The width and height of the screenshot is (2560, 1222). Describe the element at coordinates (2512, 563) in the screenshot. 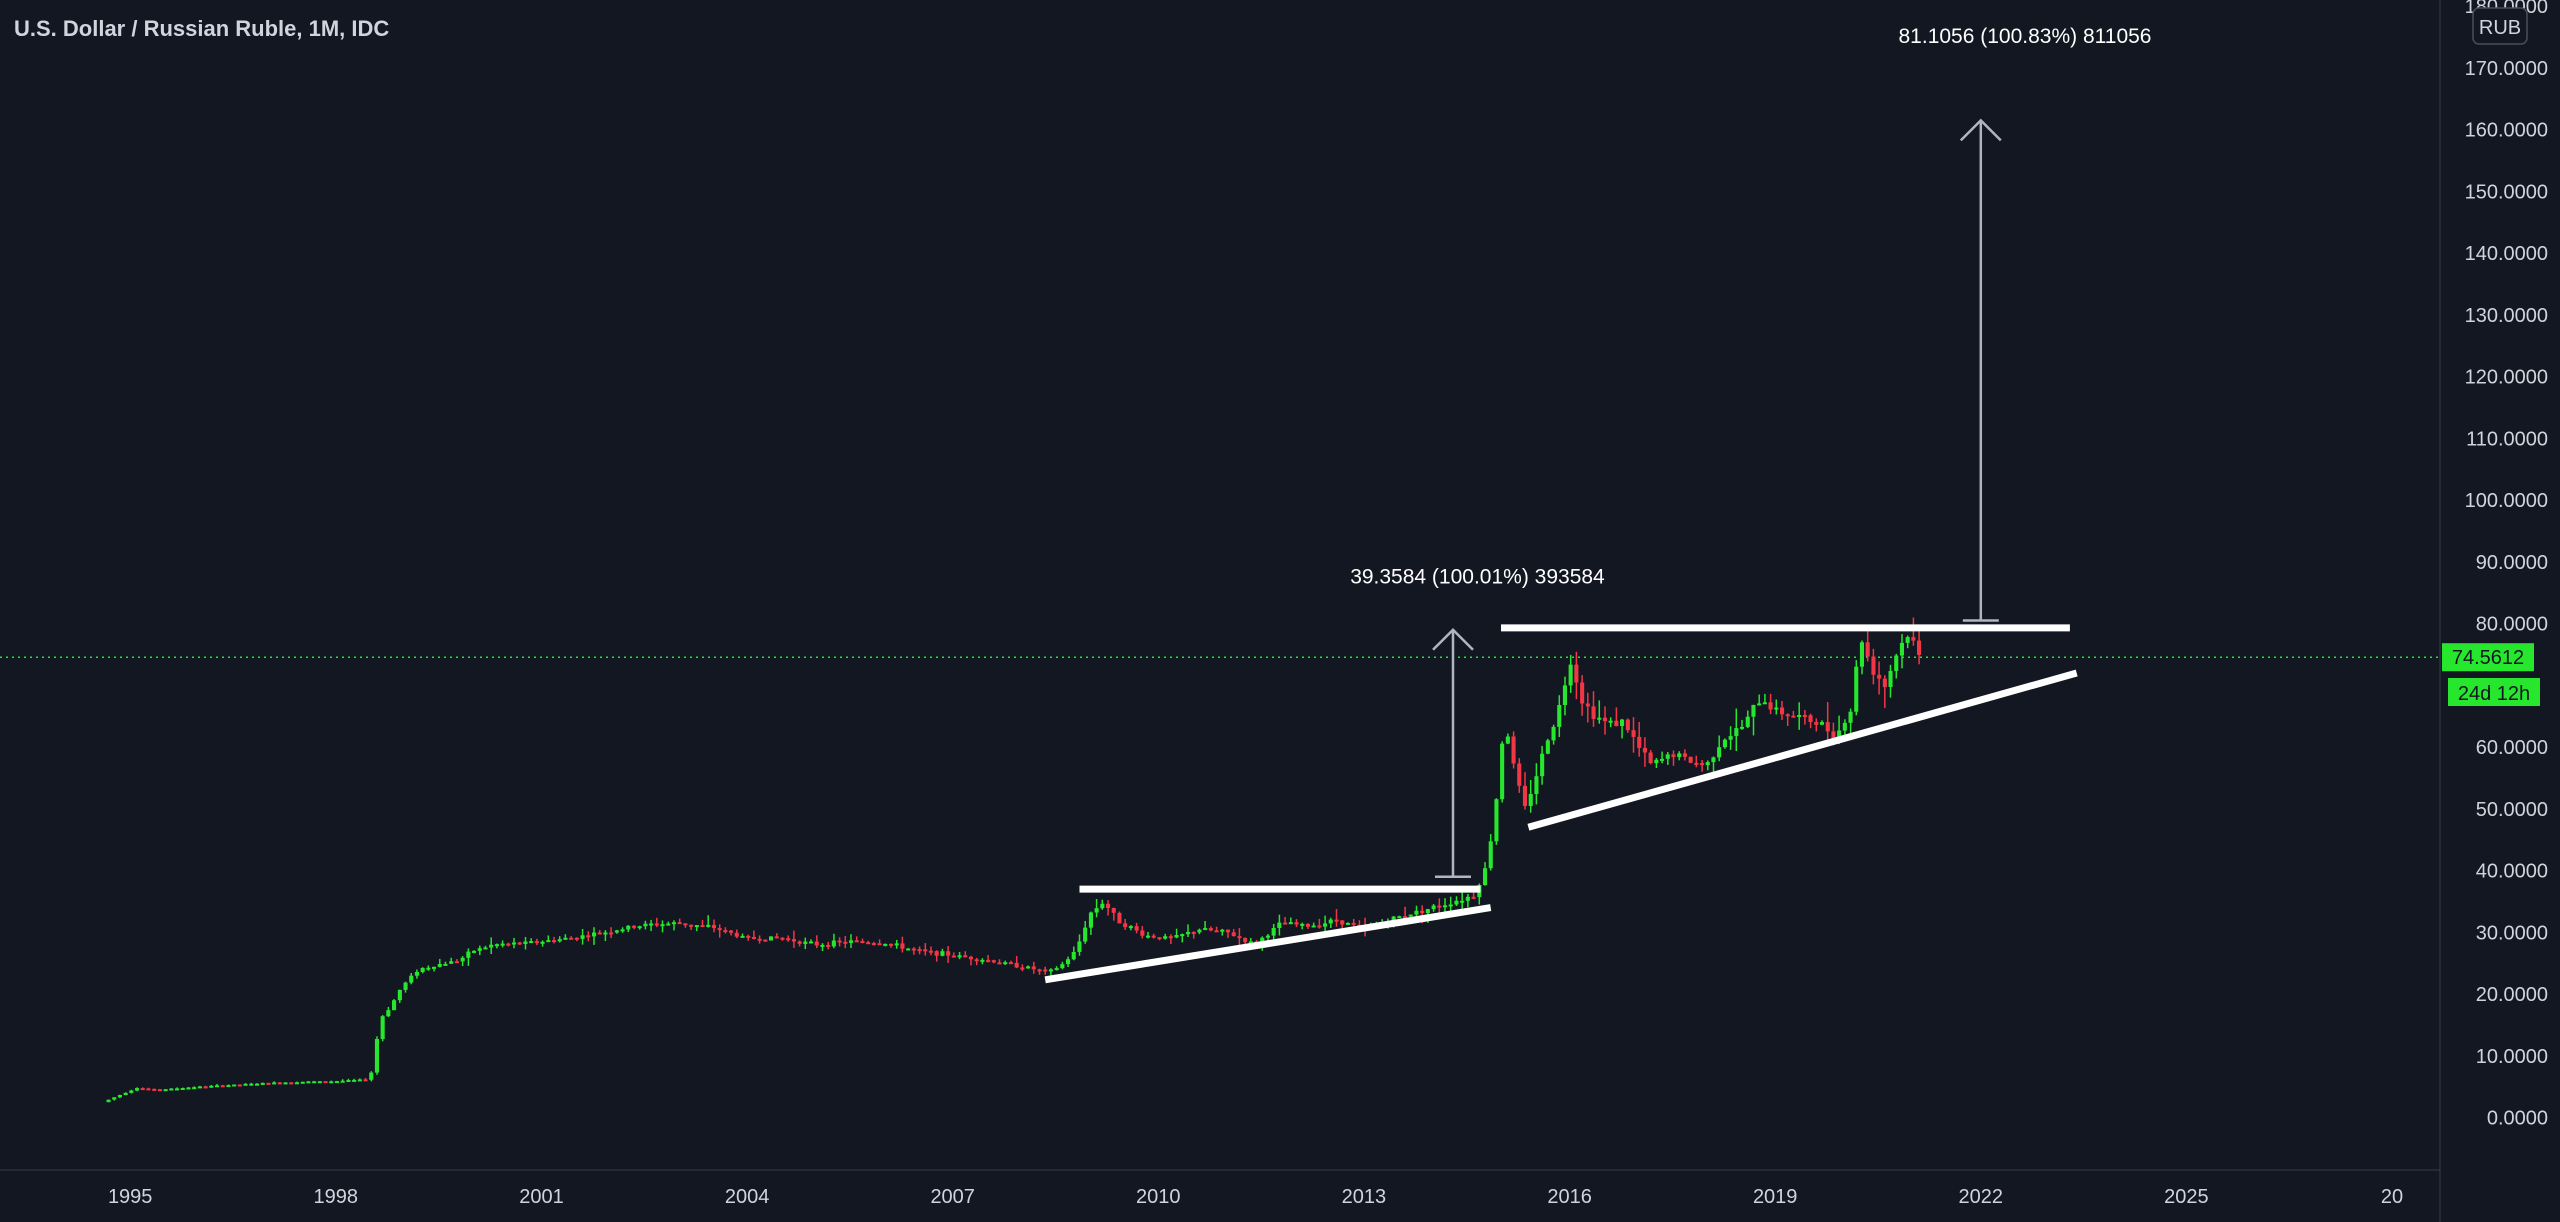

I see `y-tick-label: 90.0000` at that location.